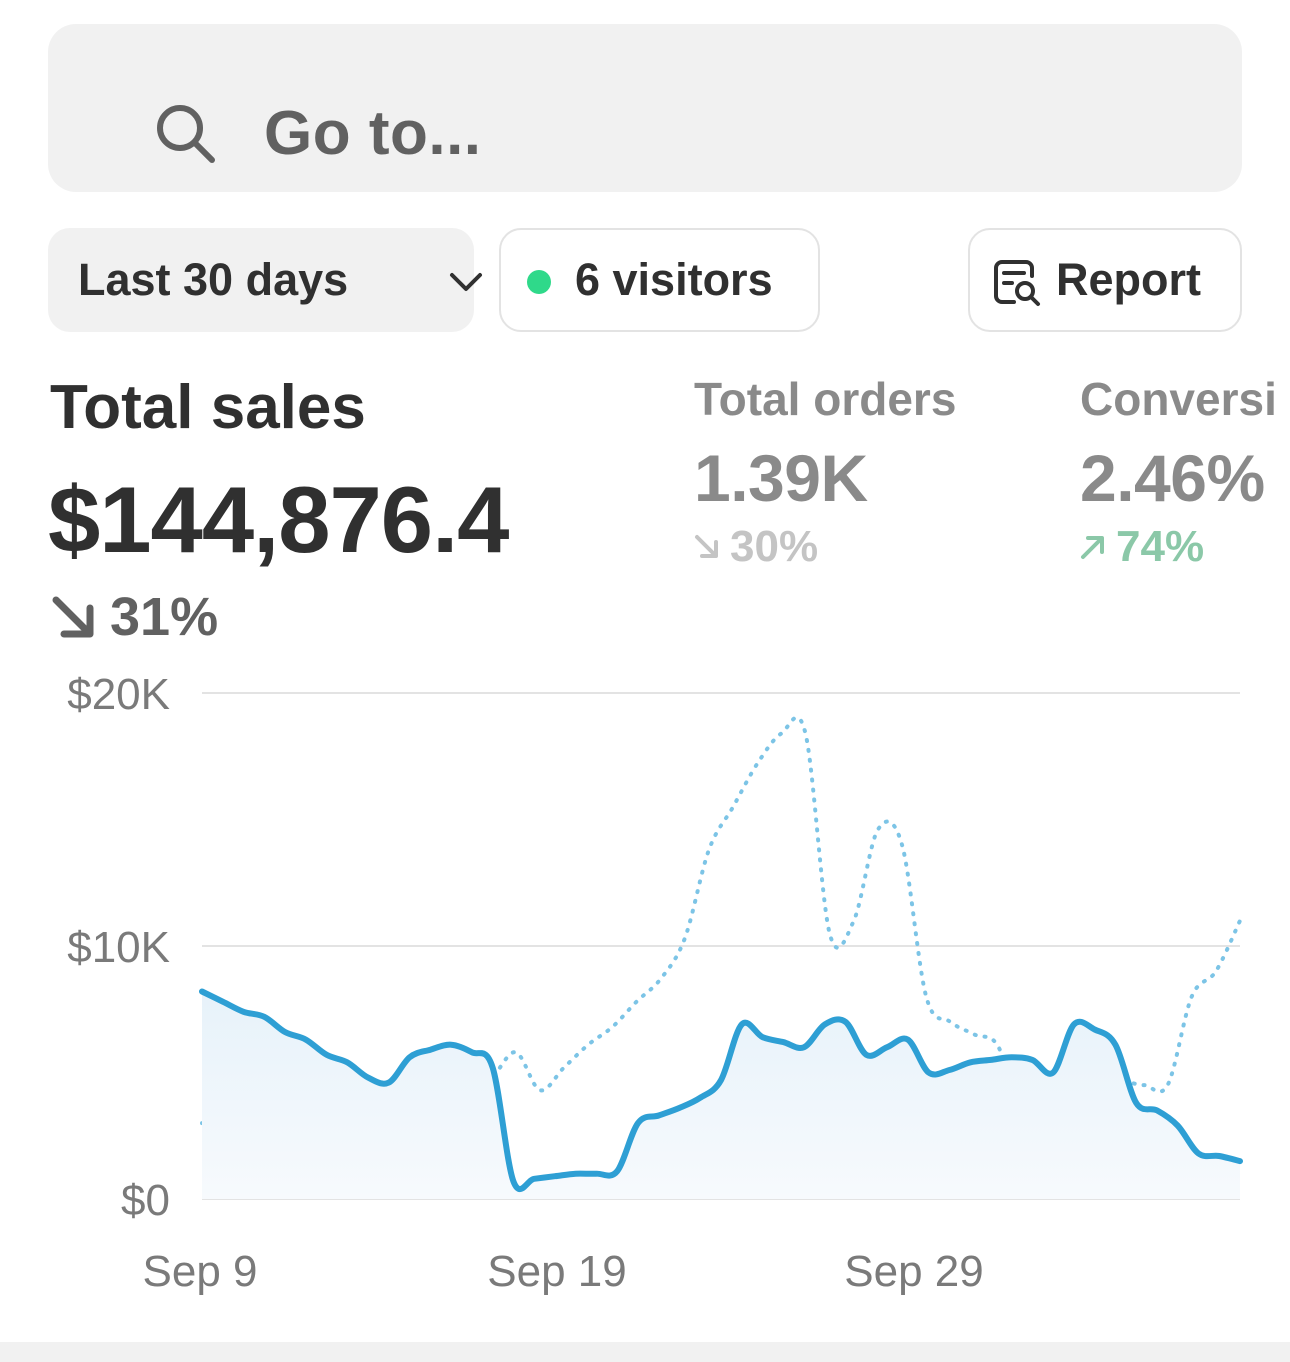  Describe the element at coordinates (645, 1352) in the screenshot. I see `bottom-divider` at that location.